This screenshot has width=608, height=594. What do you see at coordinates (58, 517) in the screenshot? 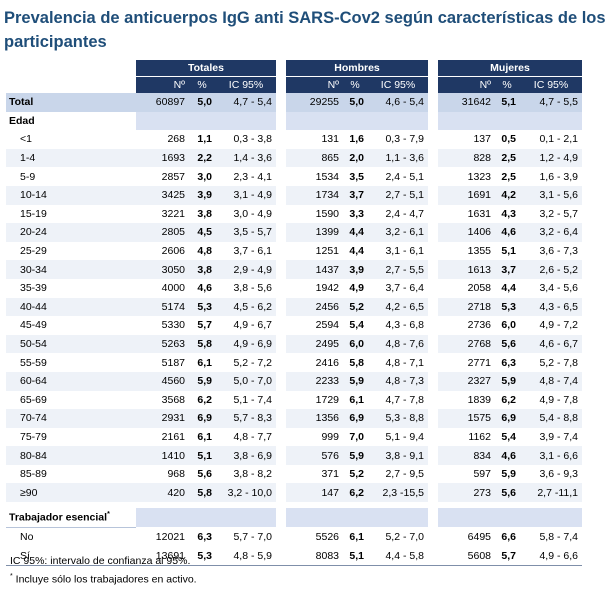
I see `section-label-text: Trabajador esencial` at bounding box center [58, 517].